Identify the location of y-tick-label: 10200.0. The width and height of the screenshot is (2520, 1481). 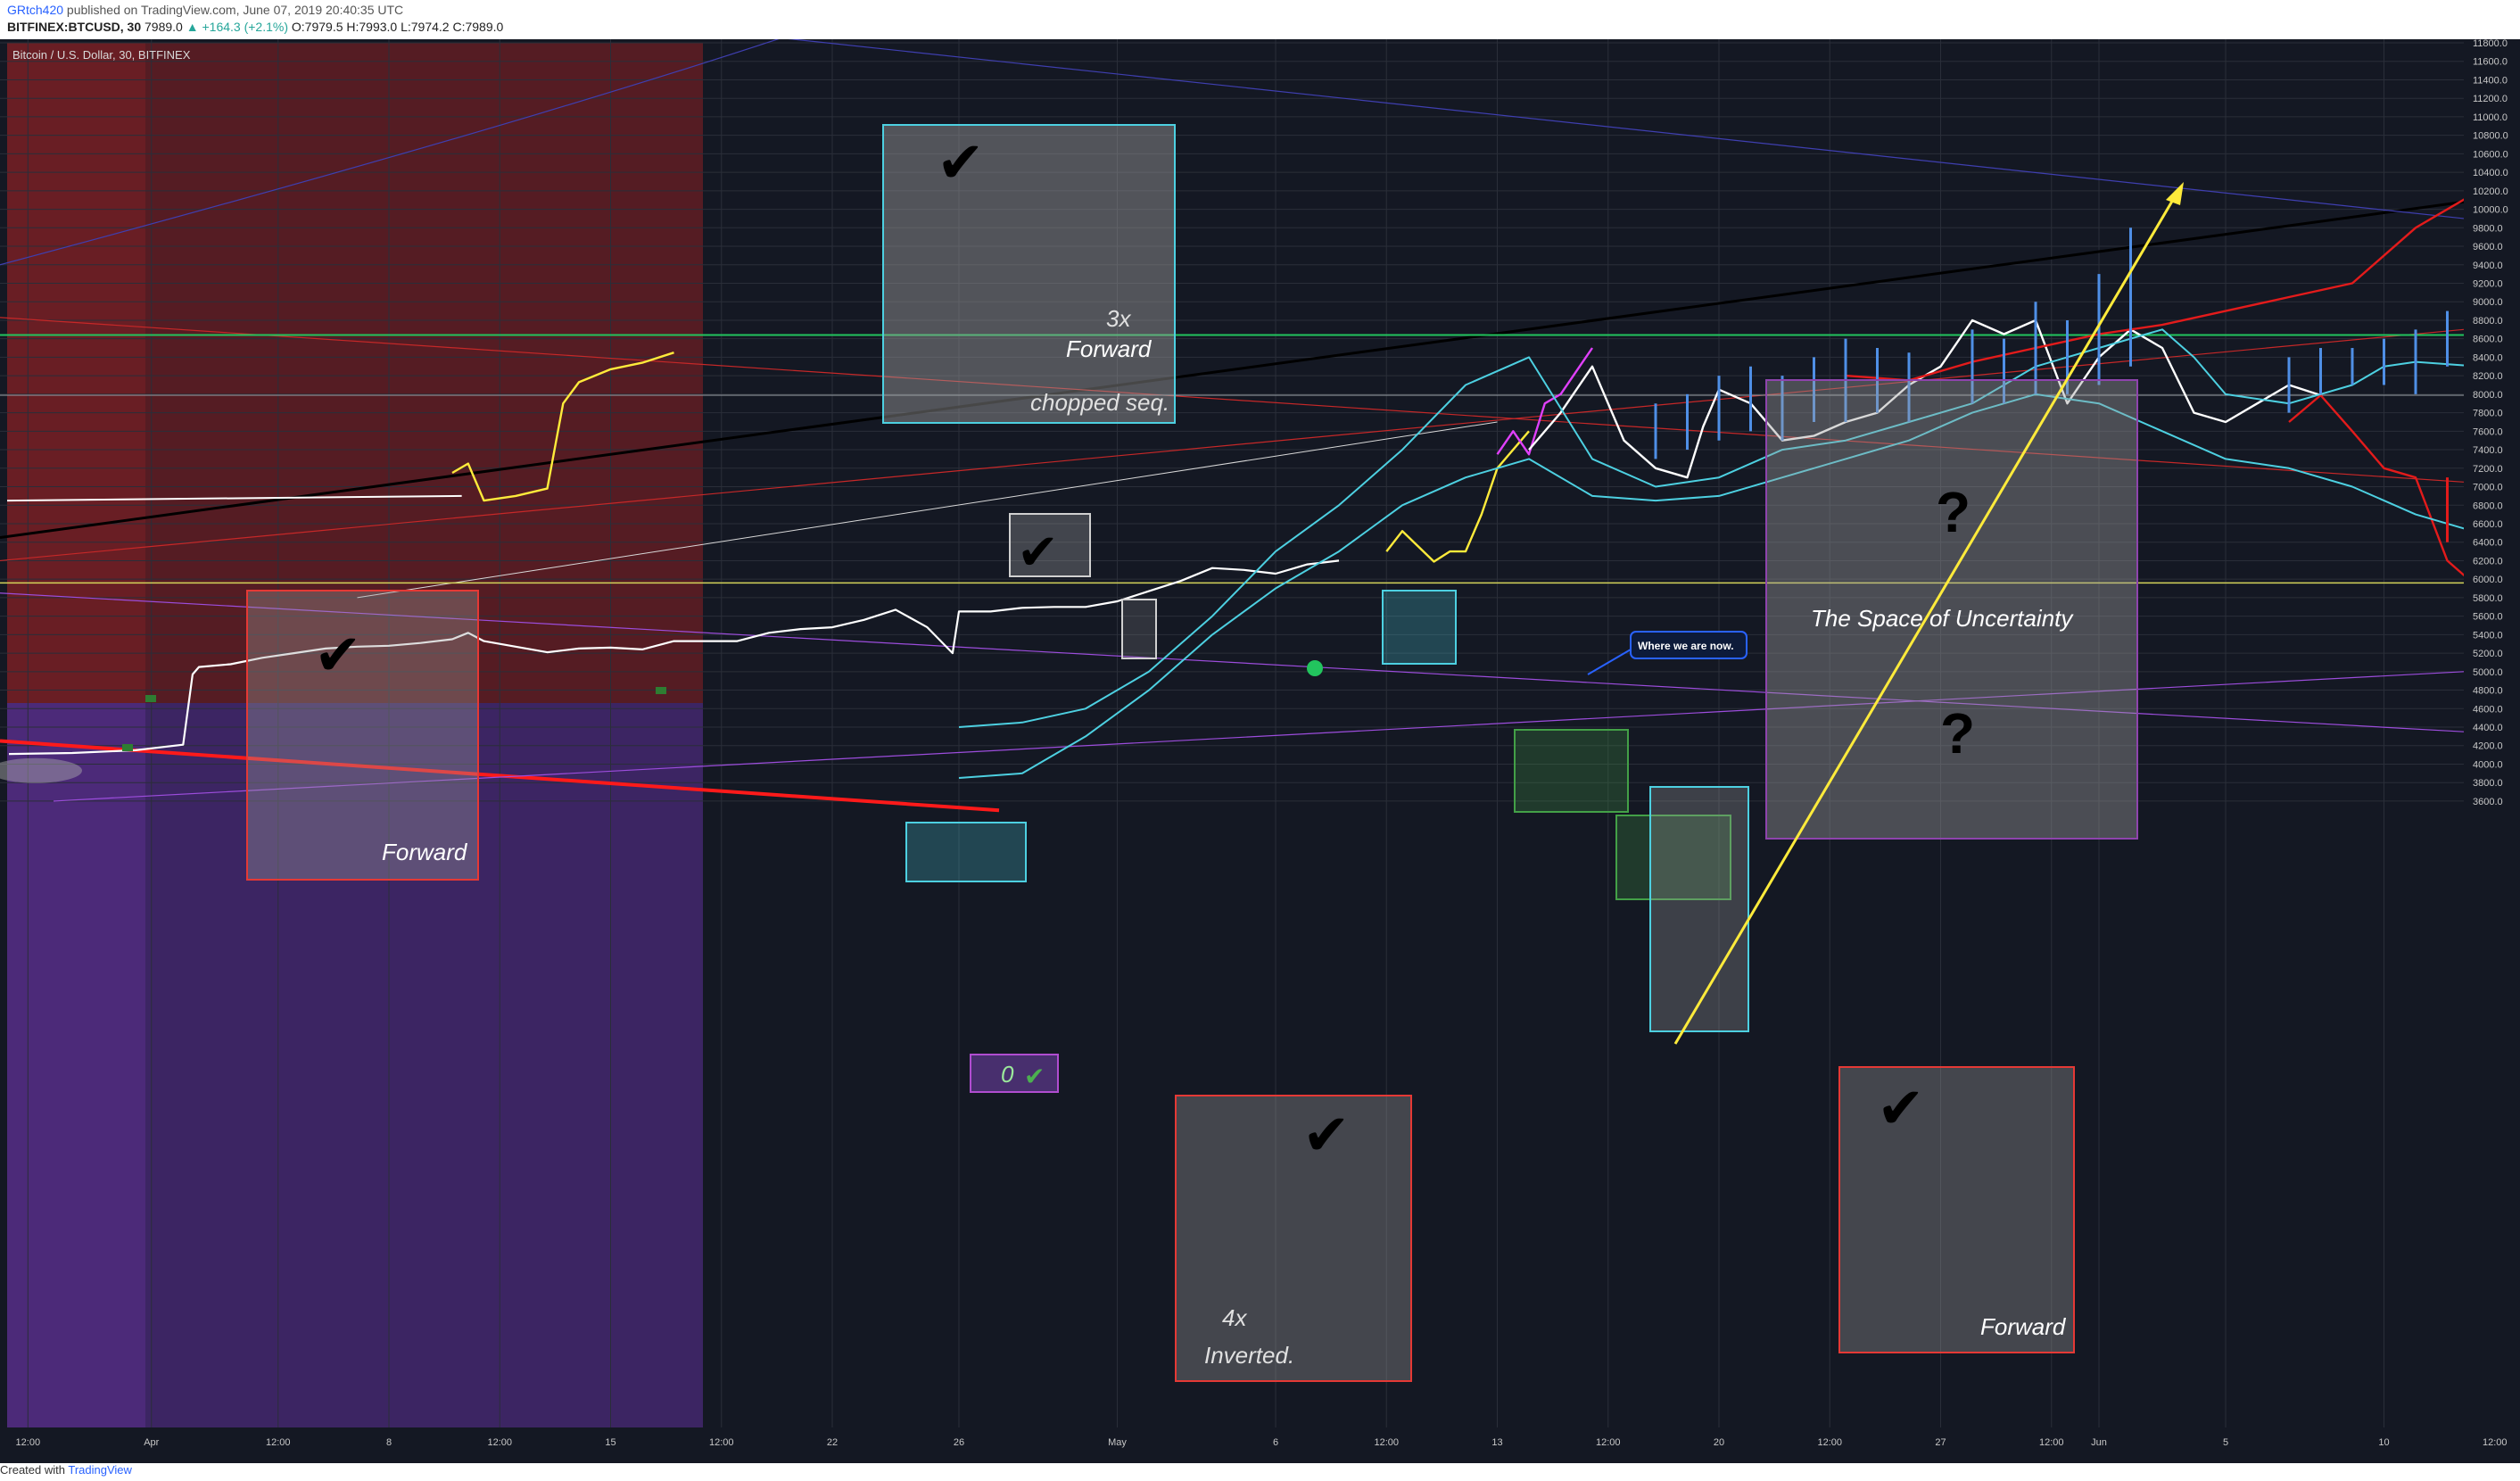
(2490, 191).